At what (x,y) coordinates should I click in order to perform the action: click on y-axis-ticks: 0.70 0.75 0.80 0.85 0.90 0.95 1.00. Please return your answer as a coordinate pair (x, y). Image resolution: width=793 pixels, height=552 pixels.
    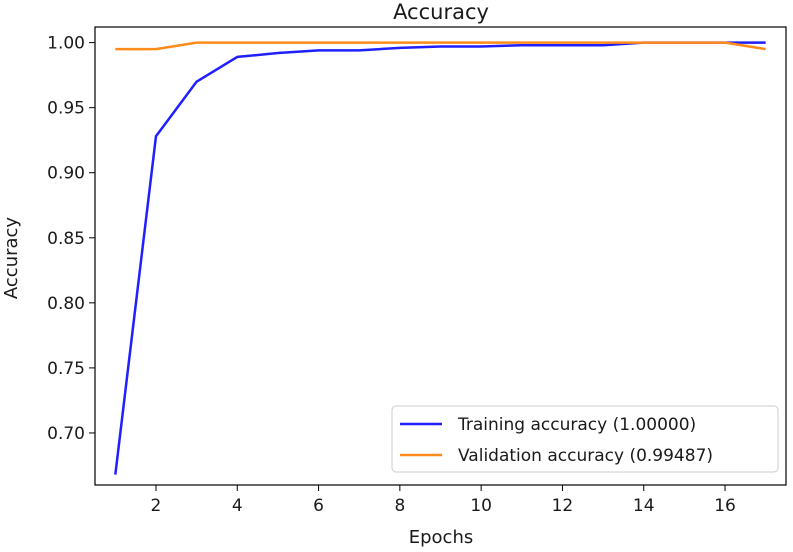
    Looking at the image, I should click on (71, 239).